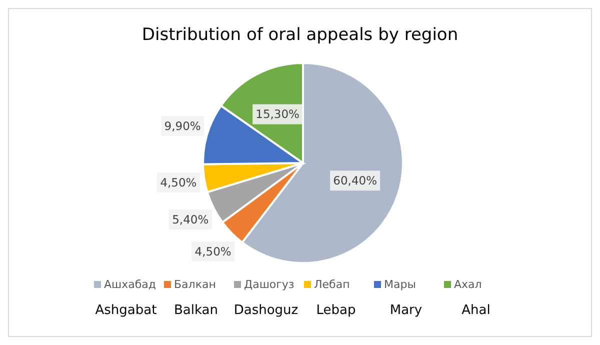  I want to click on data-label: 15,30%, so click(278, 114).